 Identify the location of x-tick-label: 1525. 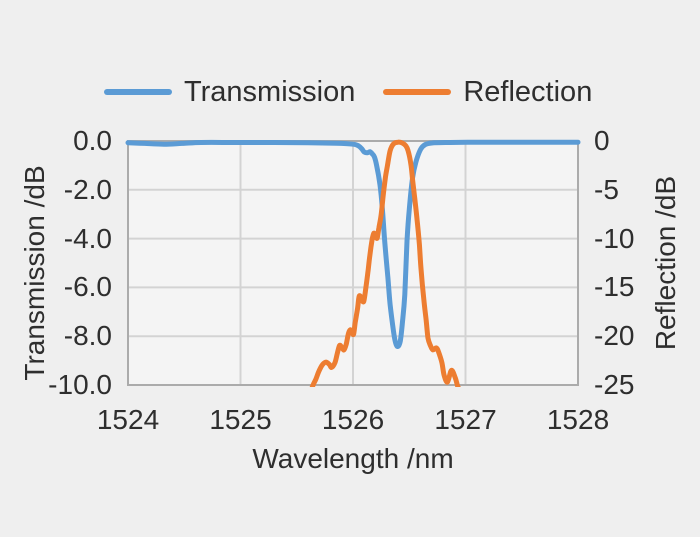
(240, 419).